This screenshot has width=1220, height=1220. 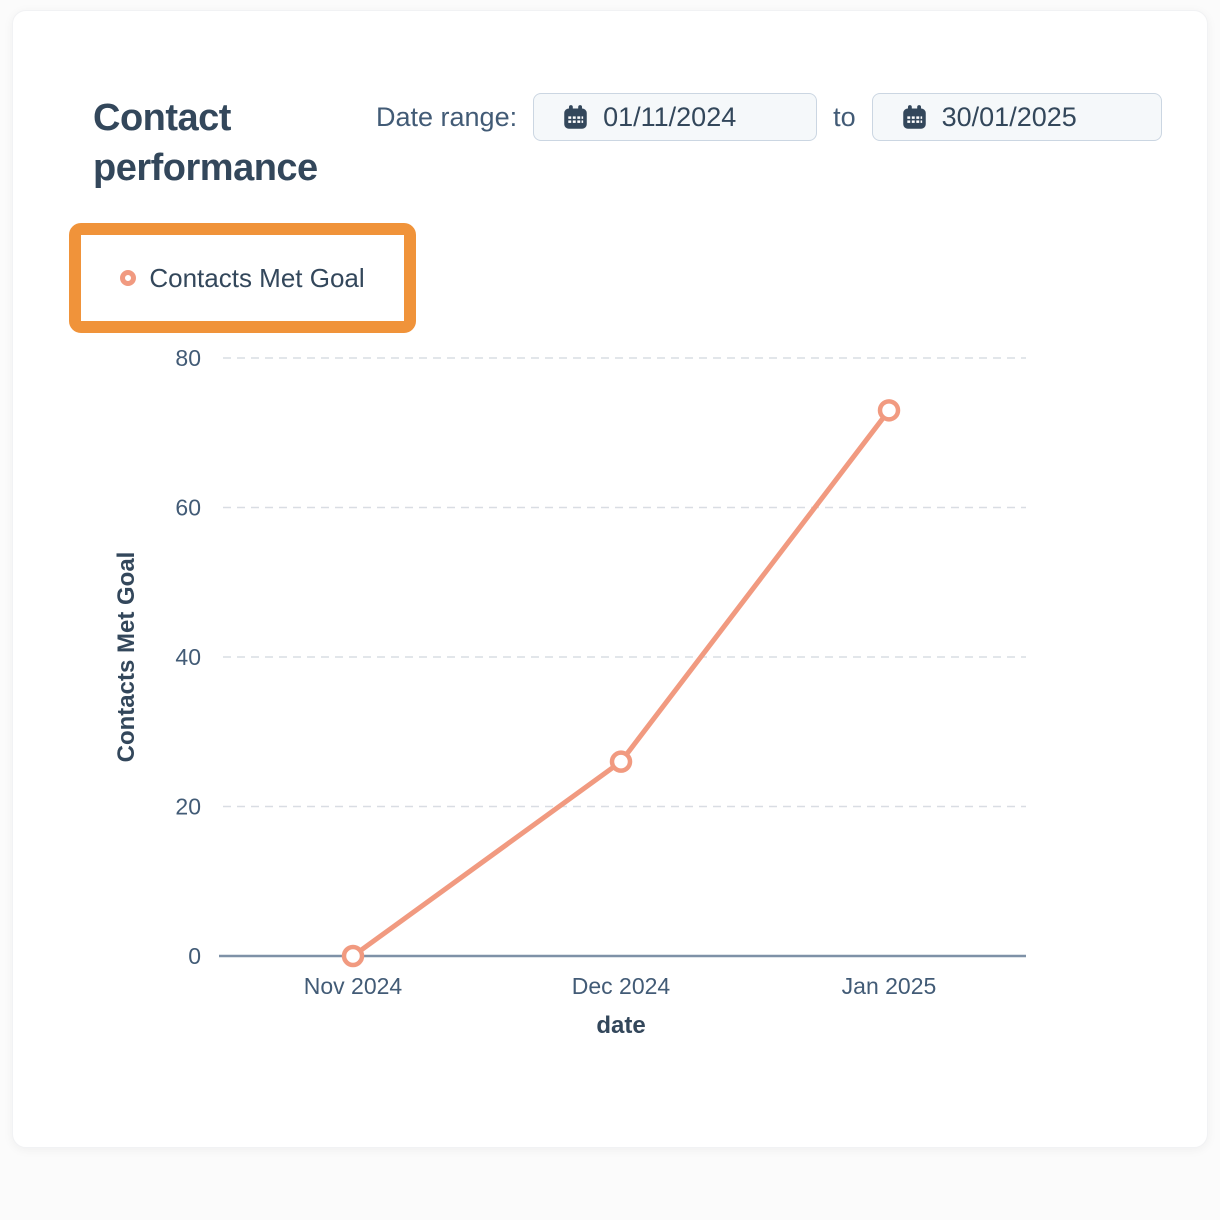 What do you see at coordinates (128, 278) in the screenshot?
I see `legend-open-circle-icon` at bounding box center [128, 278].